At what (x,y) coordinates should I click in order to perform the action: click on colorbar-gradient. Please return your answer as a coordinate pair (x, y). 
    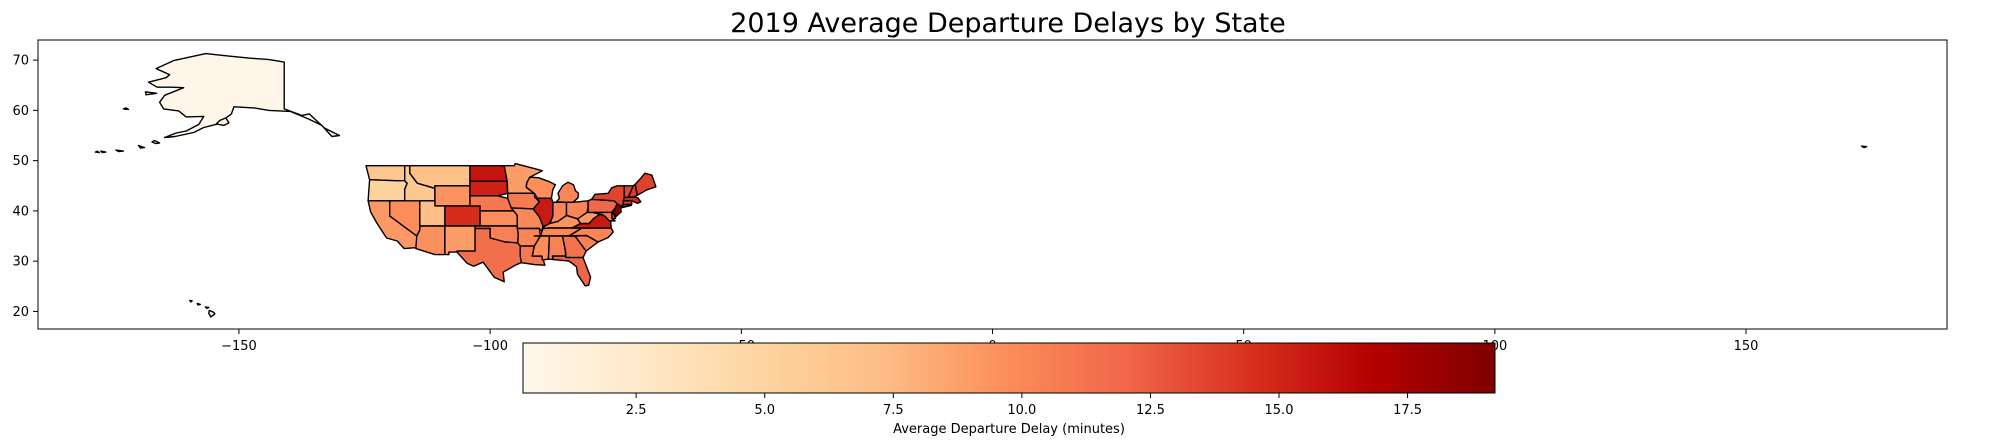
    Looking at the image, I should click on (1009, 368).